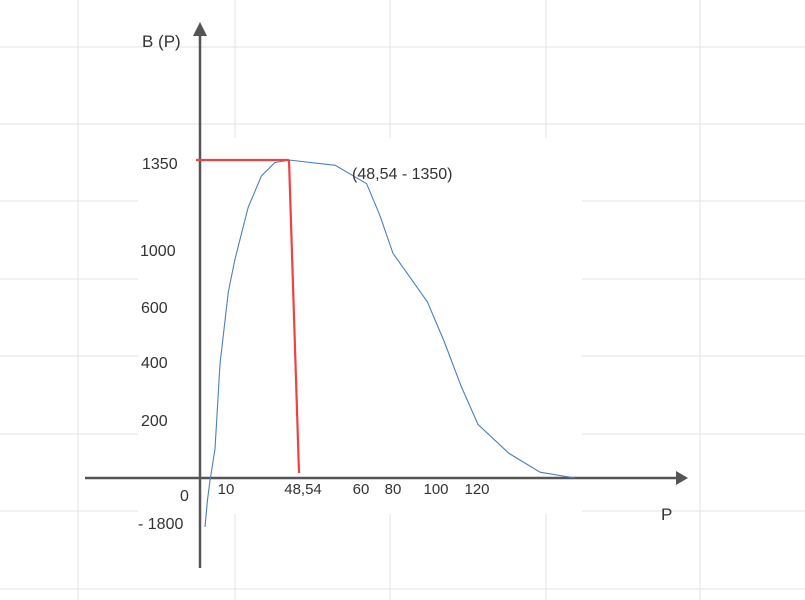  Describe the element at coordinates (200, 295) in the screenshot. I see `y-axis` at that location.